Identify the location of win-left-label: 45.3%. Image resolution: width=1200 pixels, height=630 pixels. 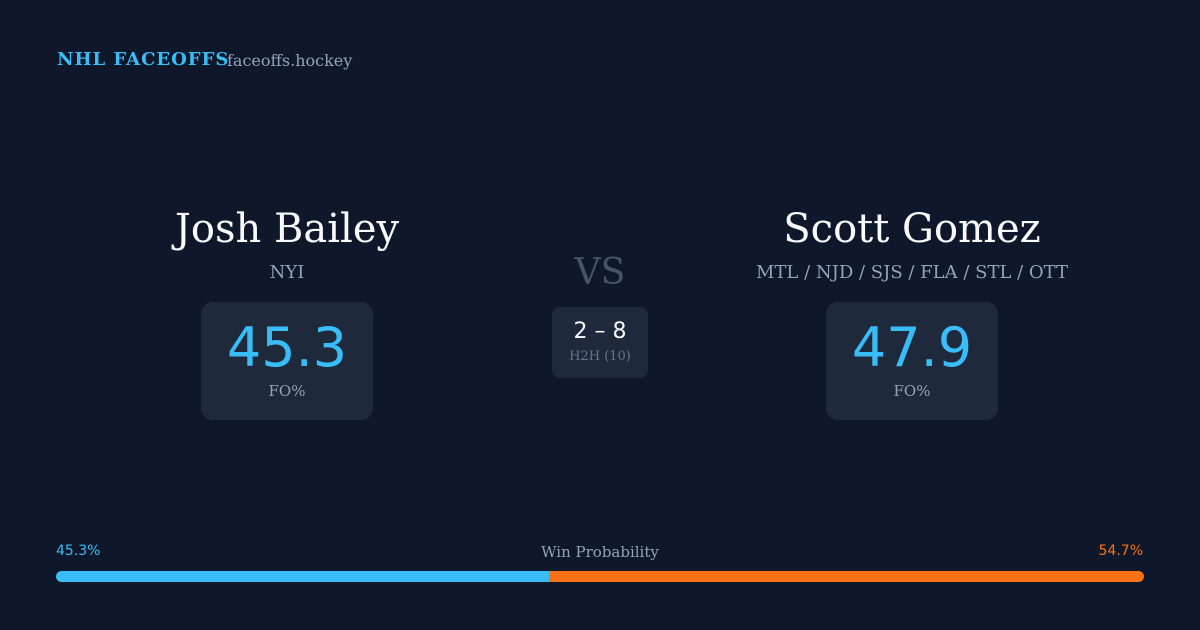
(78, 551).